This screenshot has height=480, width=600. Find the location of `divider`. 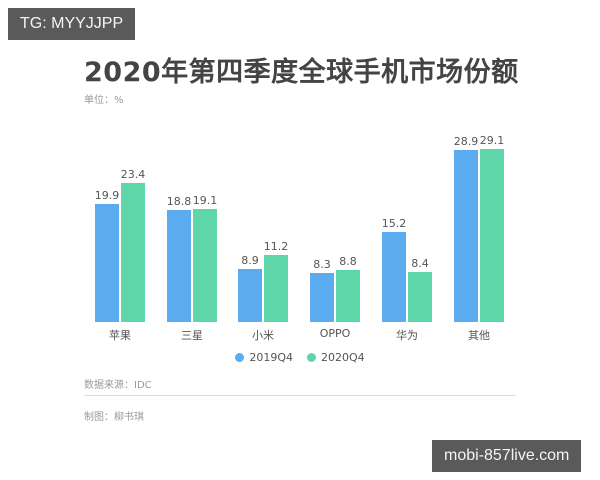

divider is located at coordinates (300, 395).